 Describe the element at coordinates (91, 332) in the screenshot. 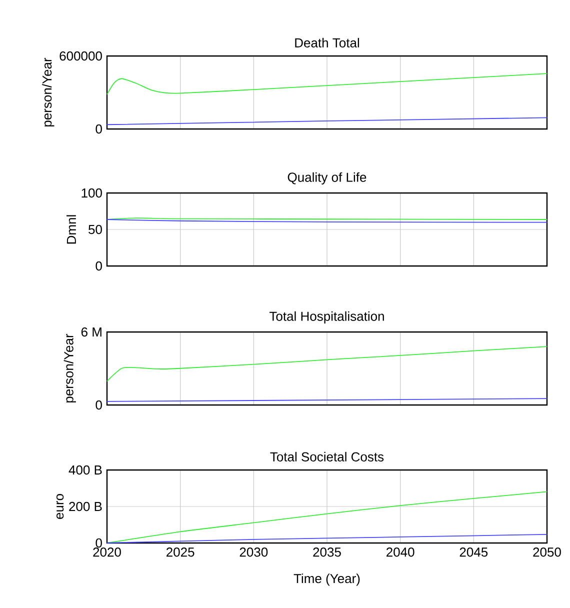

I see `y-tick-label: 6 M` at that location.